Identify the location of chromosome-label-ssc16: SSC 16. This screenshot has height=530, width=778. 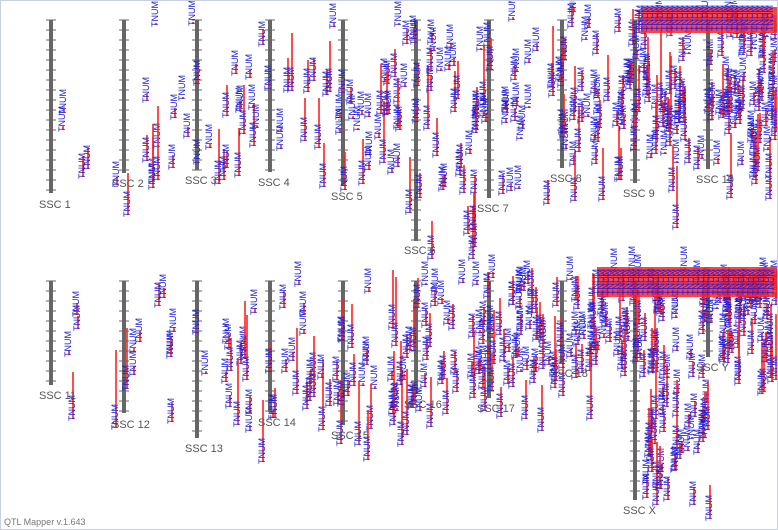
(423, 405).